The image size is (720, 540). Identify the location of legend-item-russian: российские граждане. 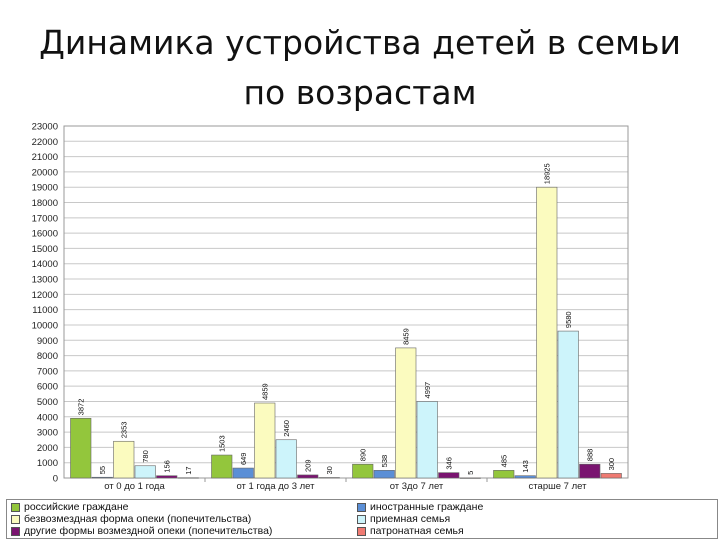
(70, 507).